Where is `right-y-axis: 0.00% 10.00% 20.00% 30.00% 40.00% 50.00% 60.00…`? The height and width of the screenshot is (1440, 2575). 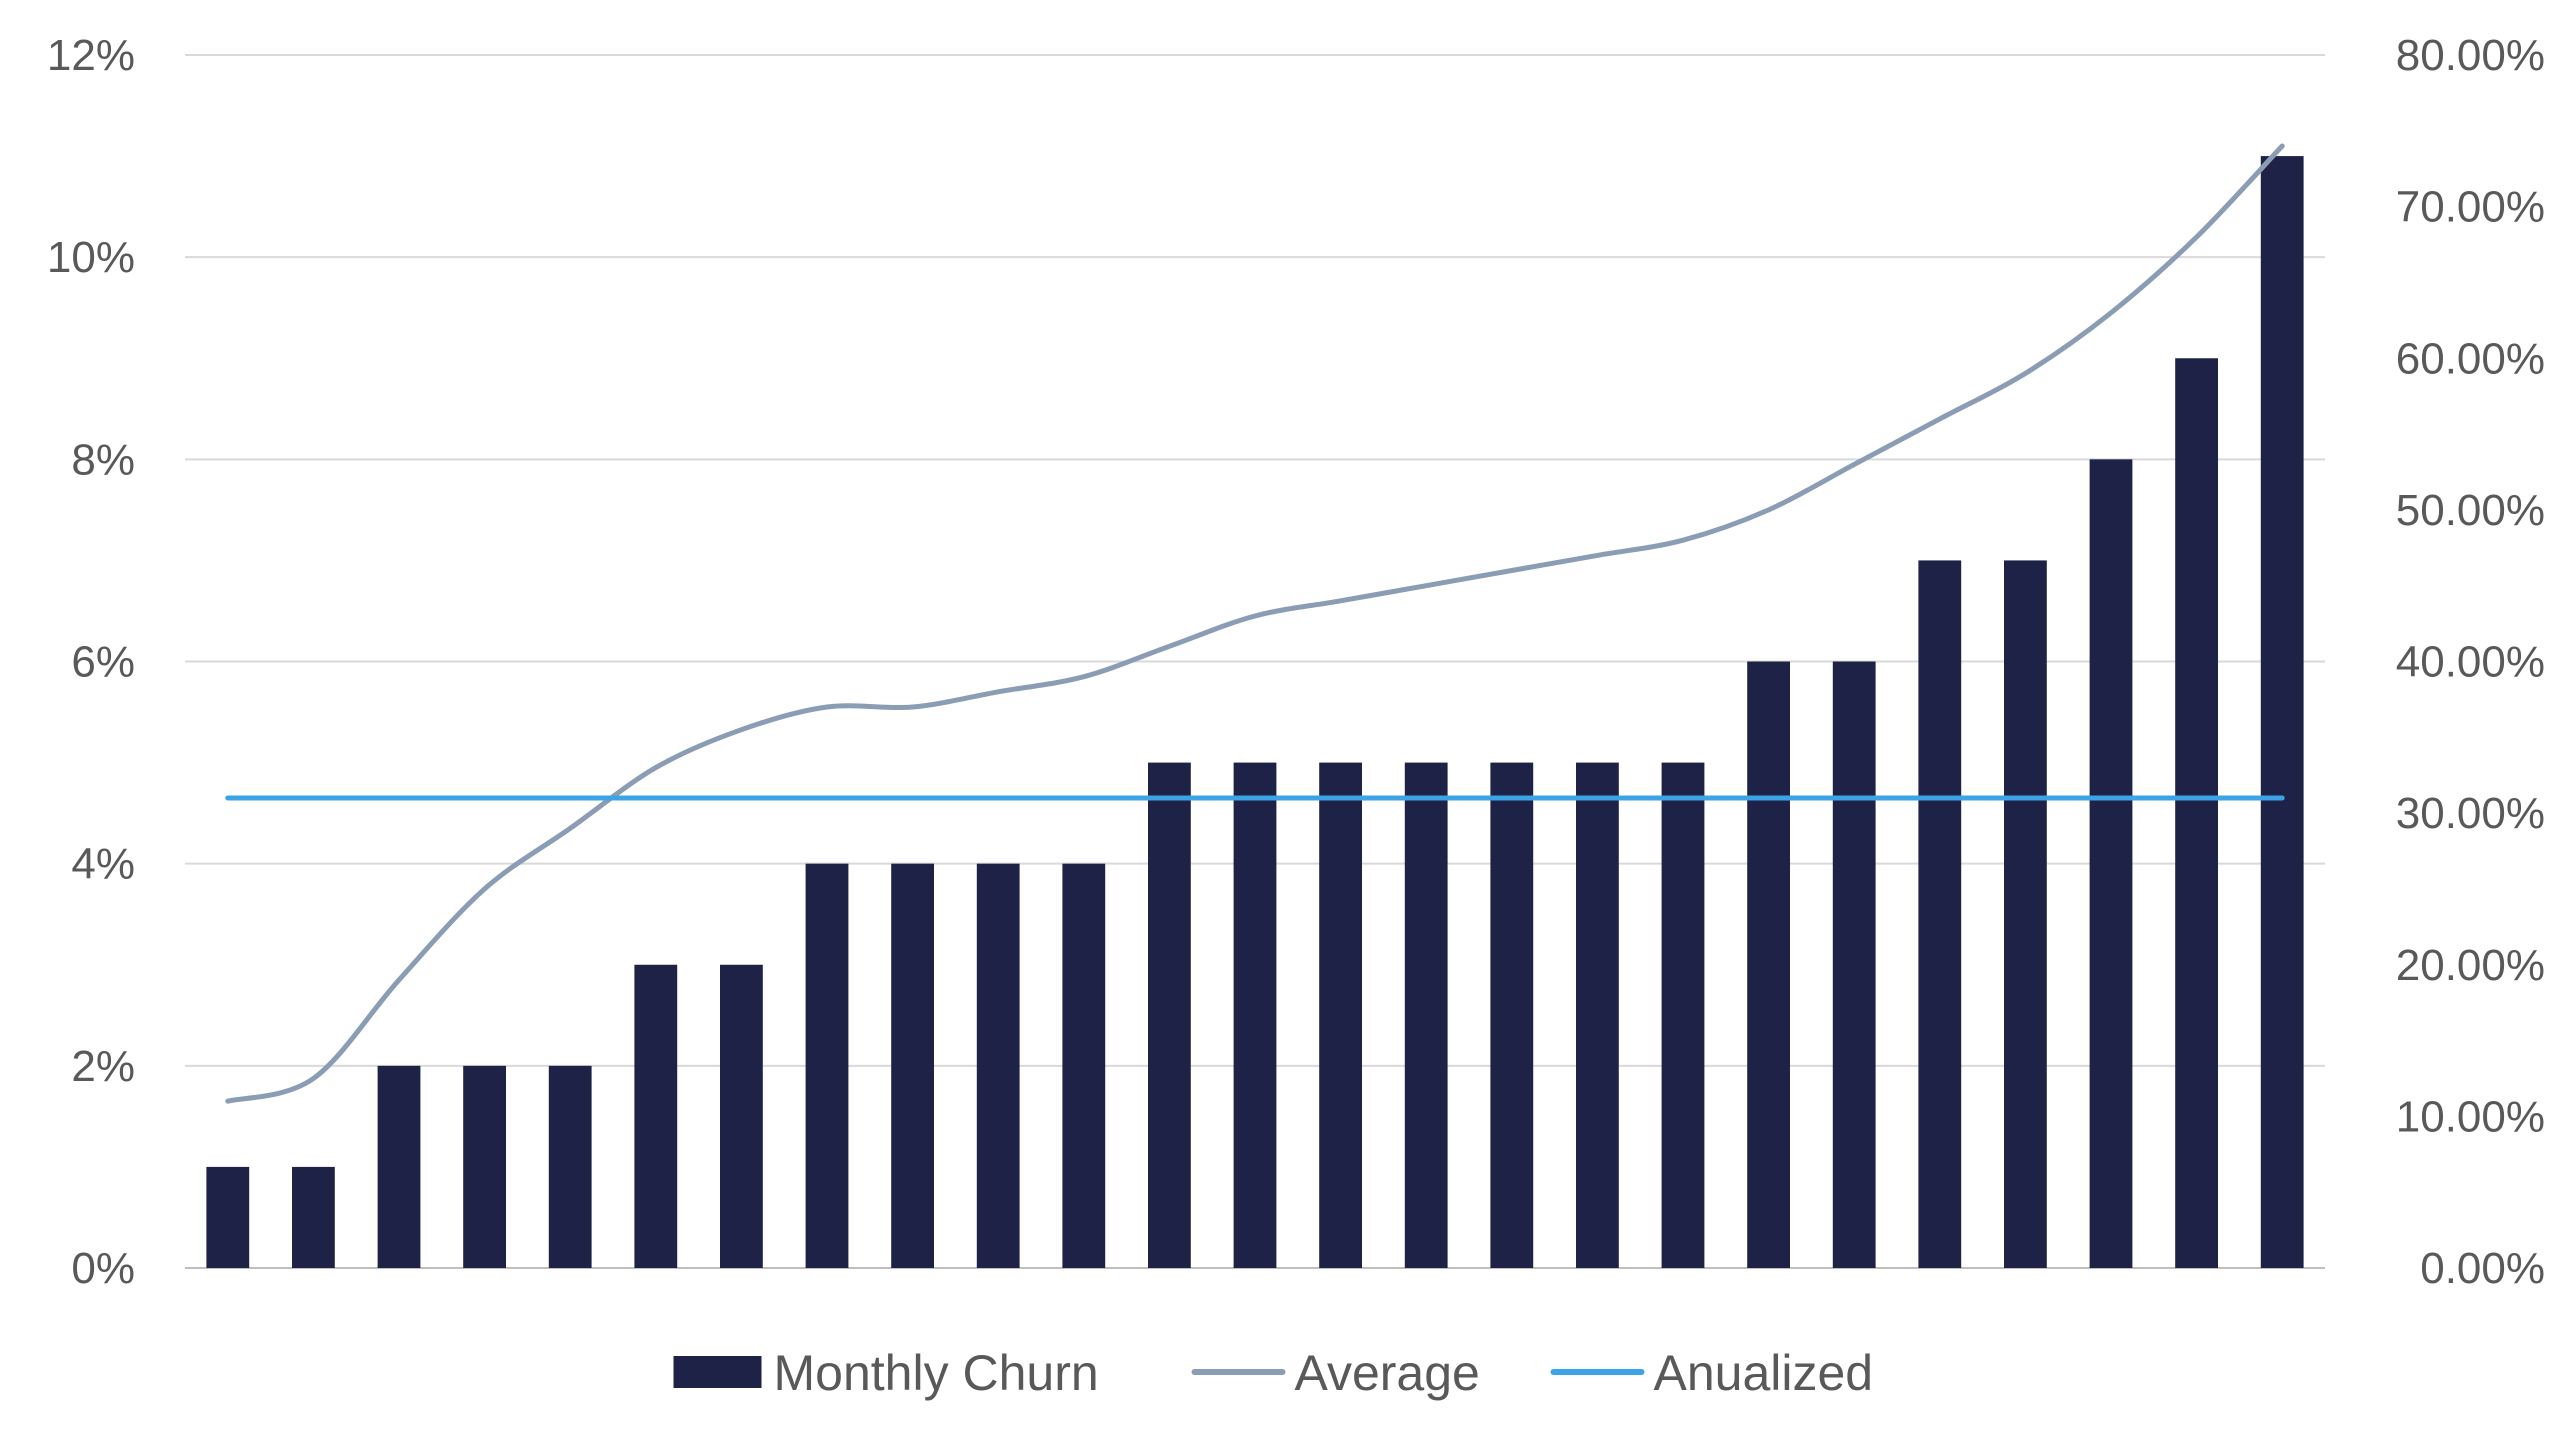
right-y-axis: 0.00% 10.00% 20.00% 30.00% 40.00% 50.00% 60.00… is located at coordinates (2470, 662).